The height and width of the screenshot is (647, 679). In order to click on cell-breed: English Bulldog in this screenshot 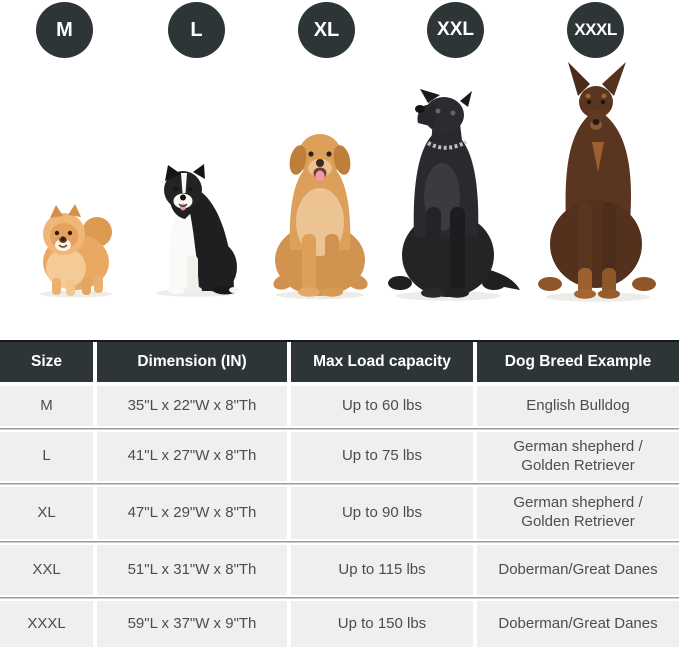, I will do `click(578, 406)`.